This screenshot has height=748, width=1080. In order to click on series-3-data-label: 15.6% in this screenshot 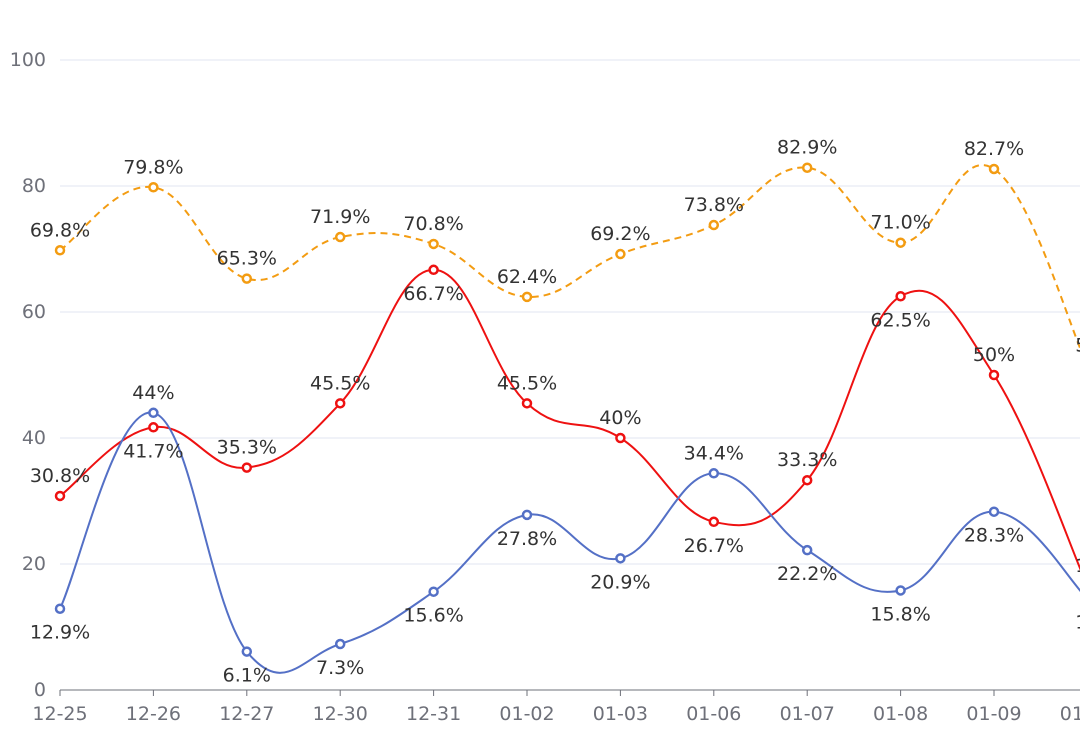, I will do `click(433, 616)`.